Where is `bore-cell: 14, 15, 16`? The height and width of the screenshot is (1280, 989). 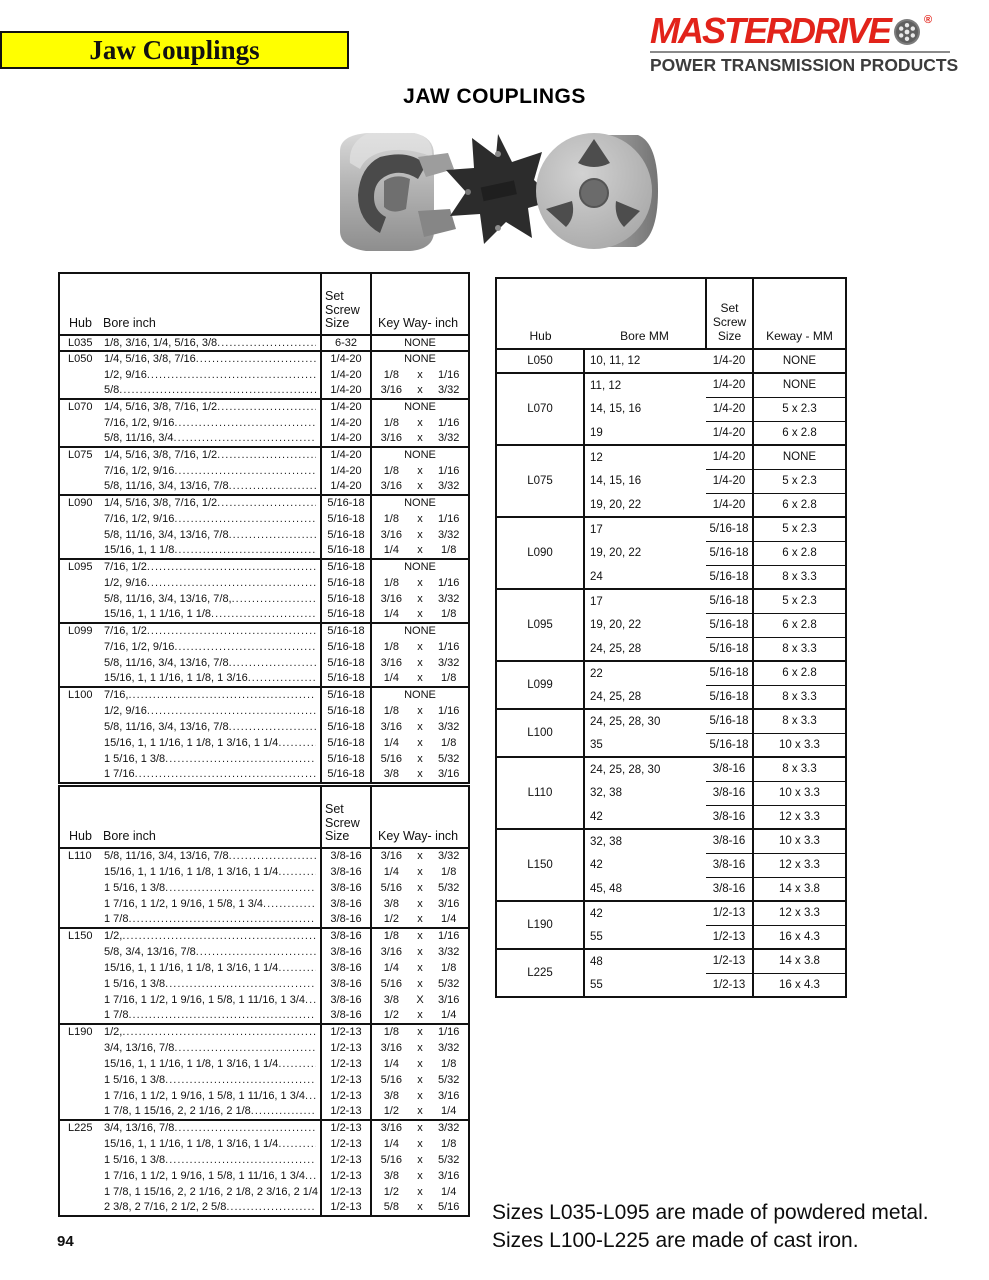
bore-cell: 14, 15, 16 is located at coordinates (616, 409).